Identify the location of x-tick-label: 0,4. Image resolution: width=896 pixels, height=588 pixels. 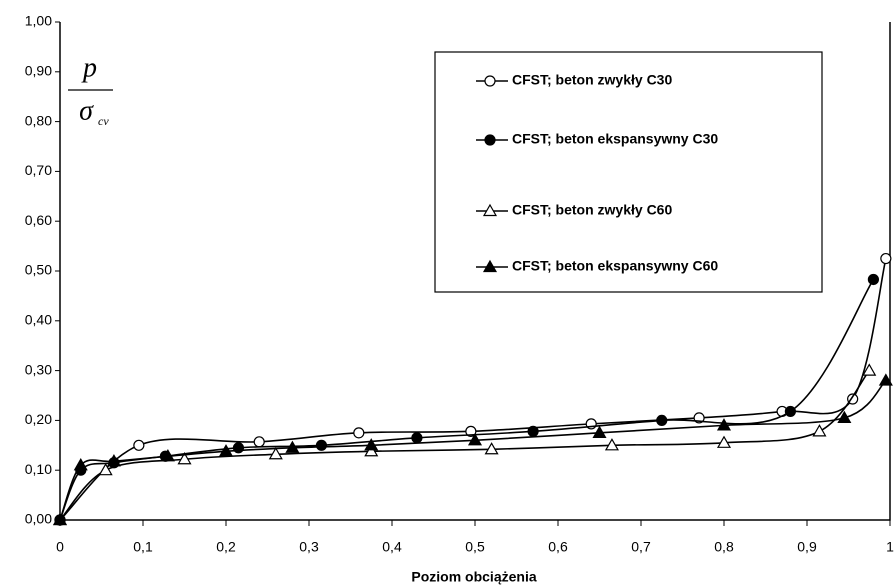
(392, 547).